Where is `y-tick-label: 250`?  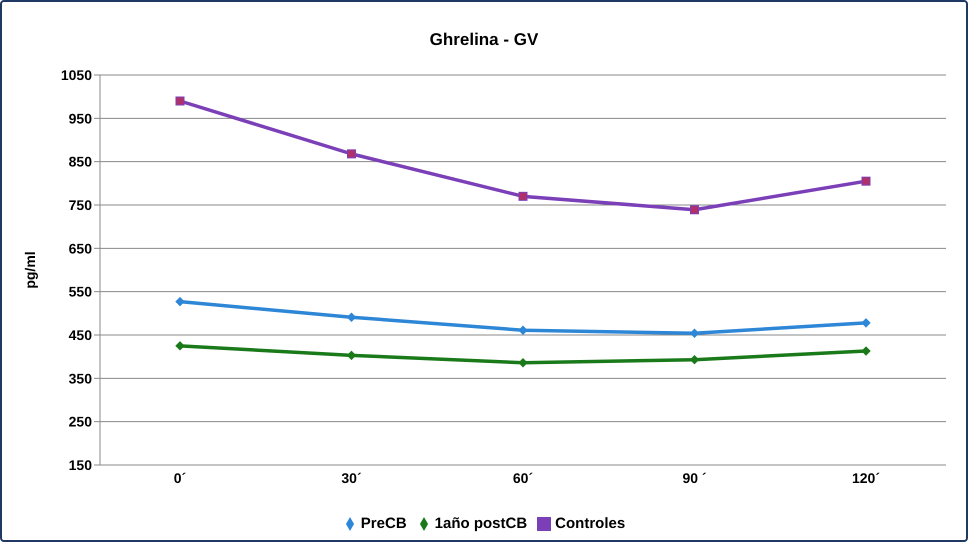
y-tick-label: 250 is located at coordinates (80, 422).